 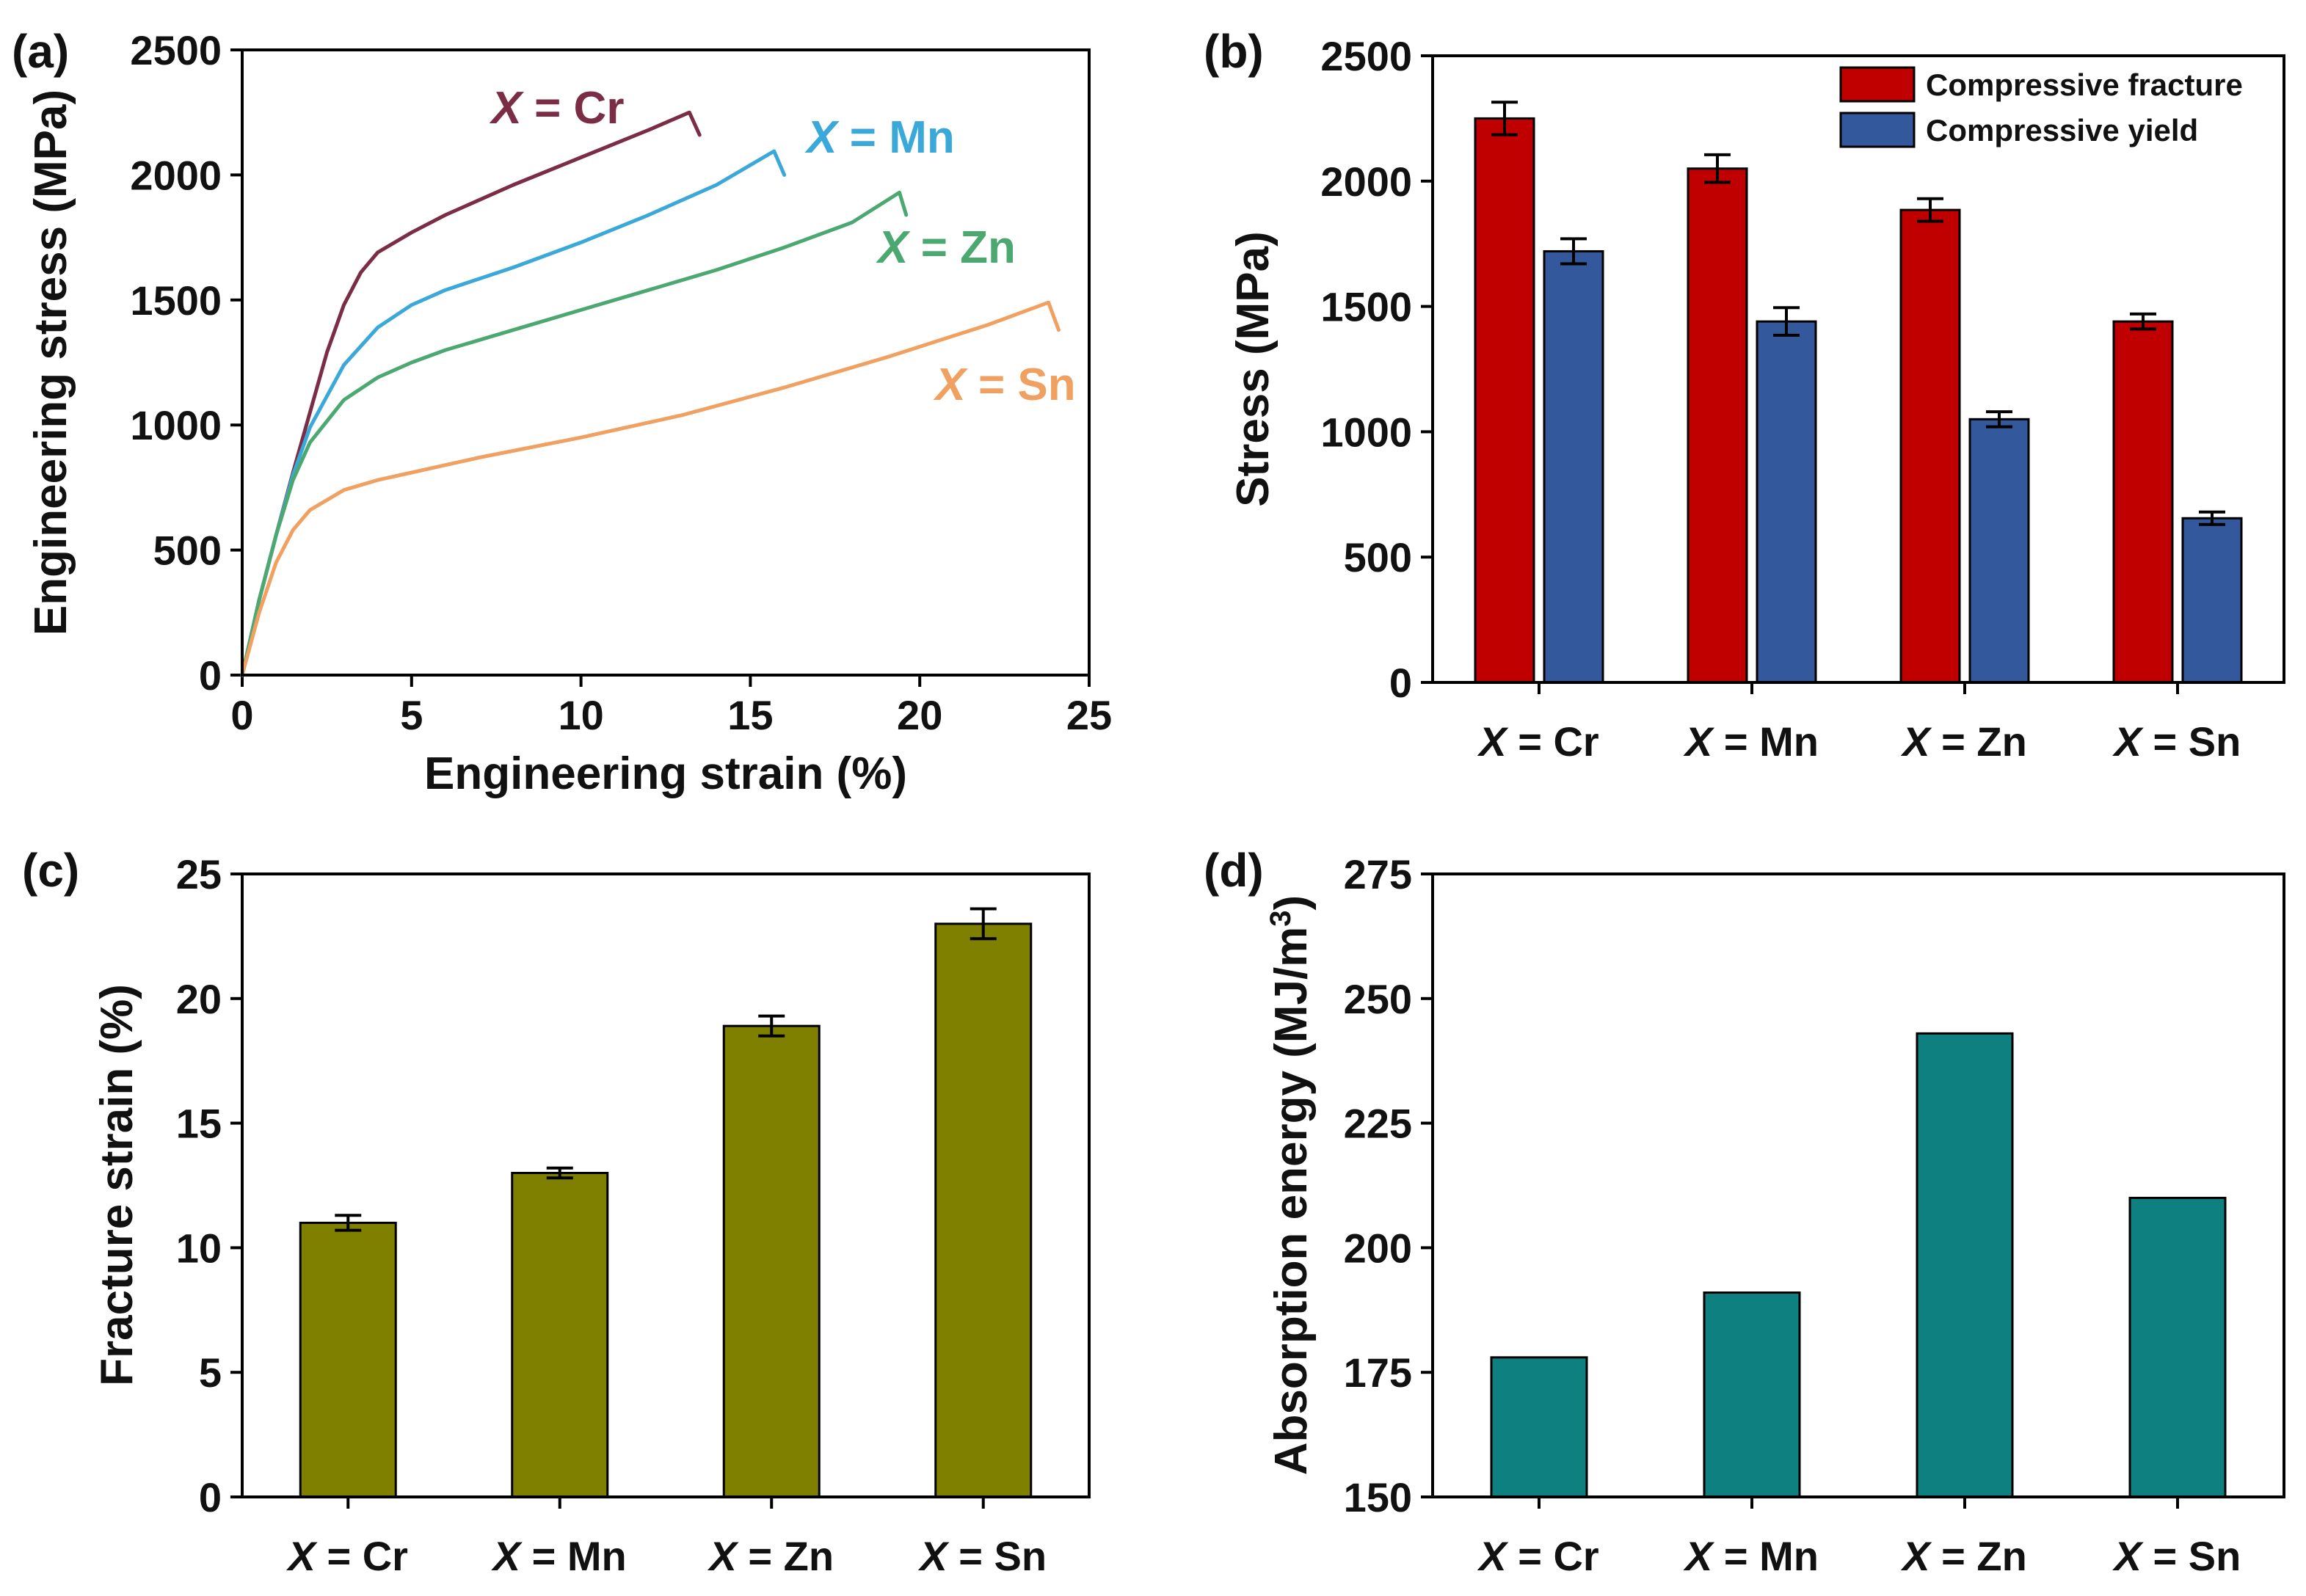 I want to click on y-tick-label: 200, so click(x=1378, y=1248).